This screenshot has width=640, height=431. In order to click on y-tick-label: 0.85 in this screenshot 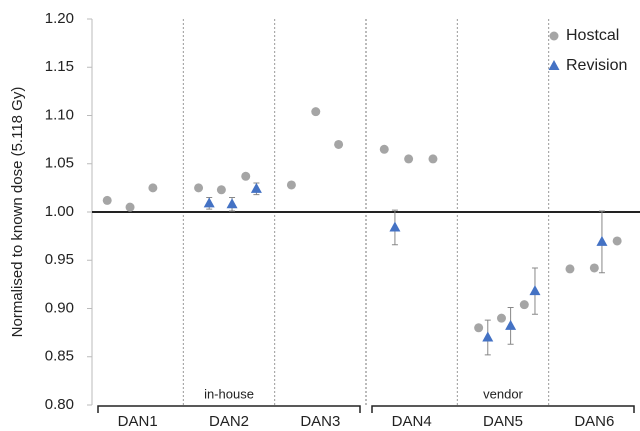, I will do `click(59, 356)`.